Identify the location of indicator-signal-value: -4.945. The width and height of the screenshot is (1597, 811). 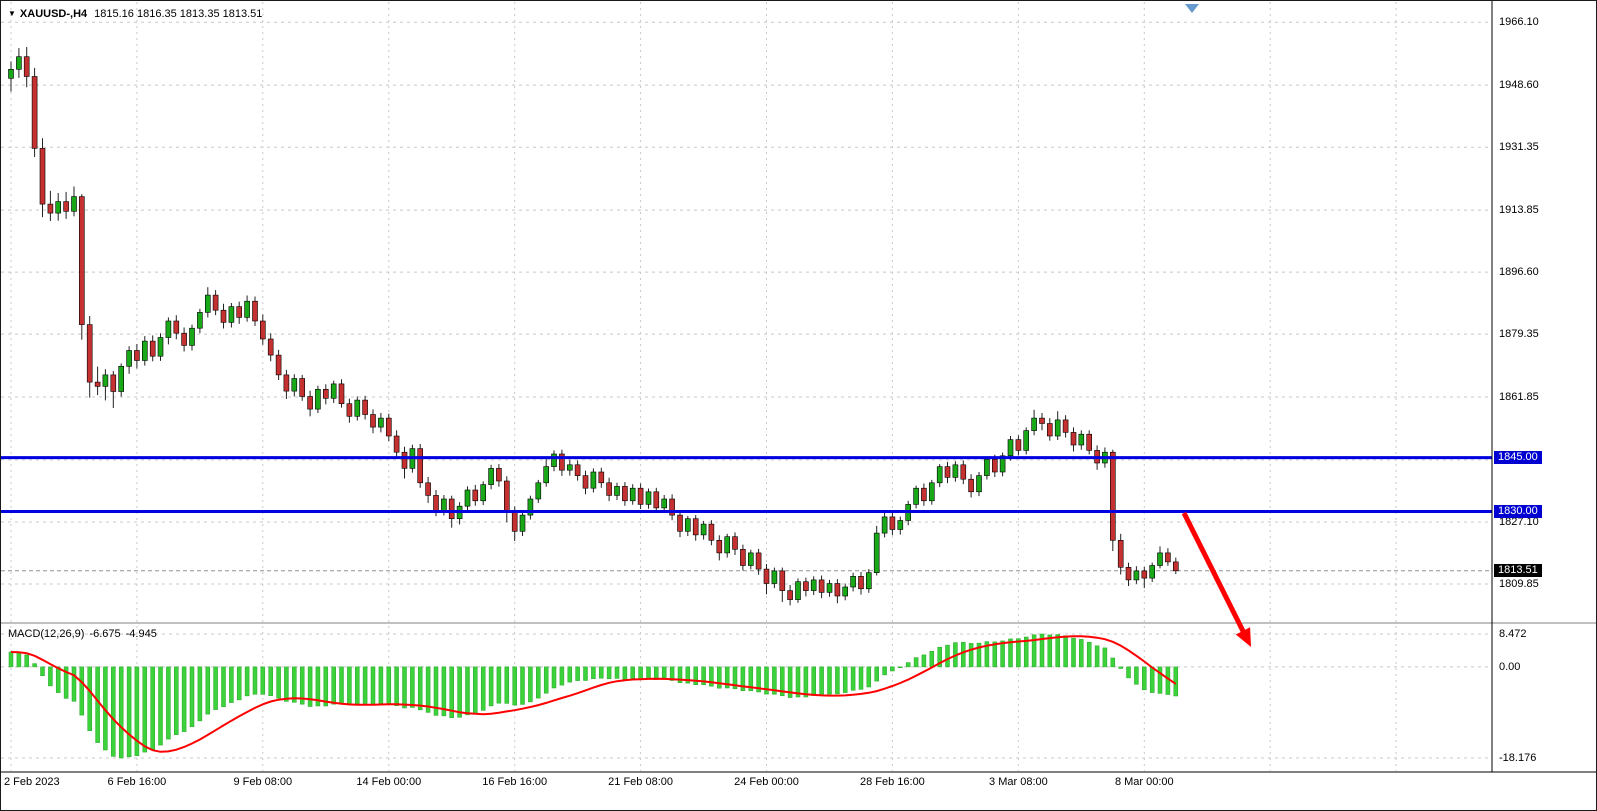
(141, 634).